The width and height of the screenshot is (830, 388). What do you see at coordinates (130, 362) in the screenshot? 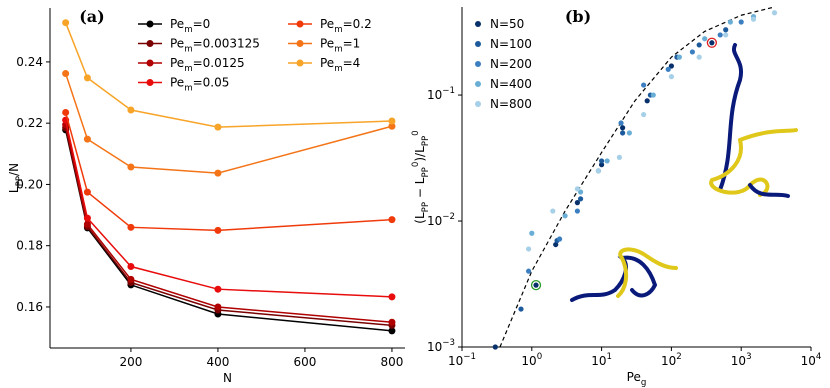
I see `x-tick-label: 200` at bounding box center [130, 362].